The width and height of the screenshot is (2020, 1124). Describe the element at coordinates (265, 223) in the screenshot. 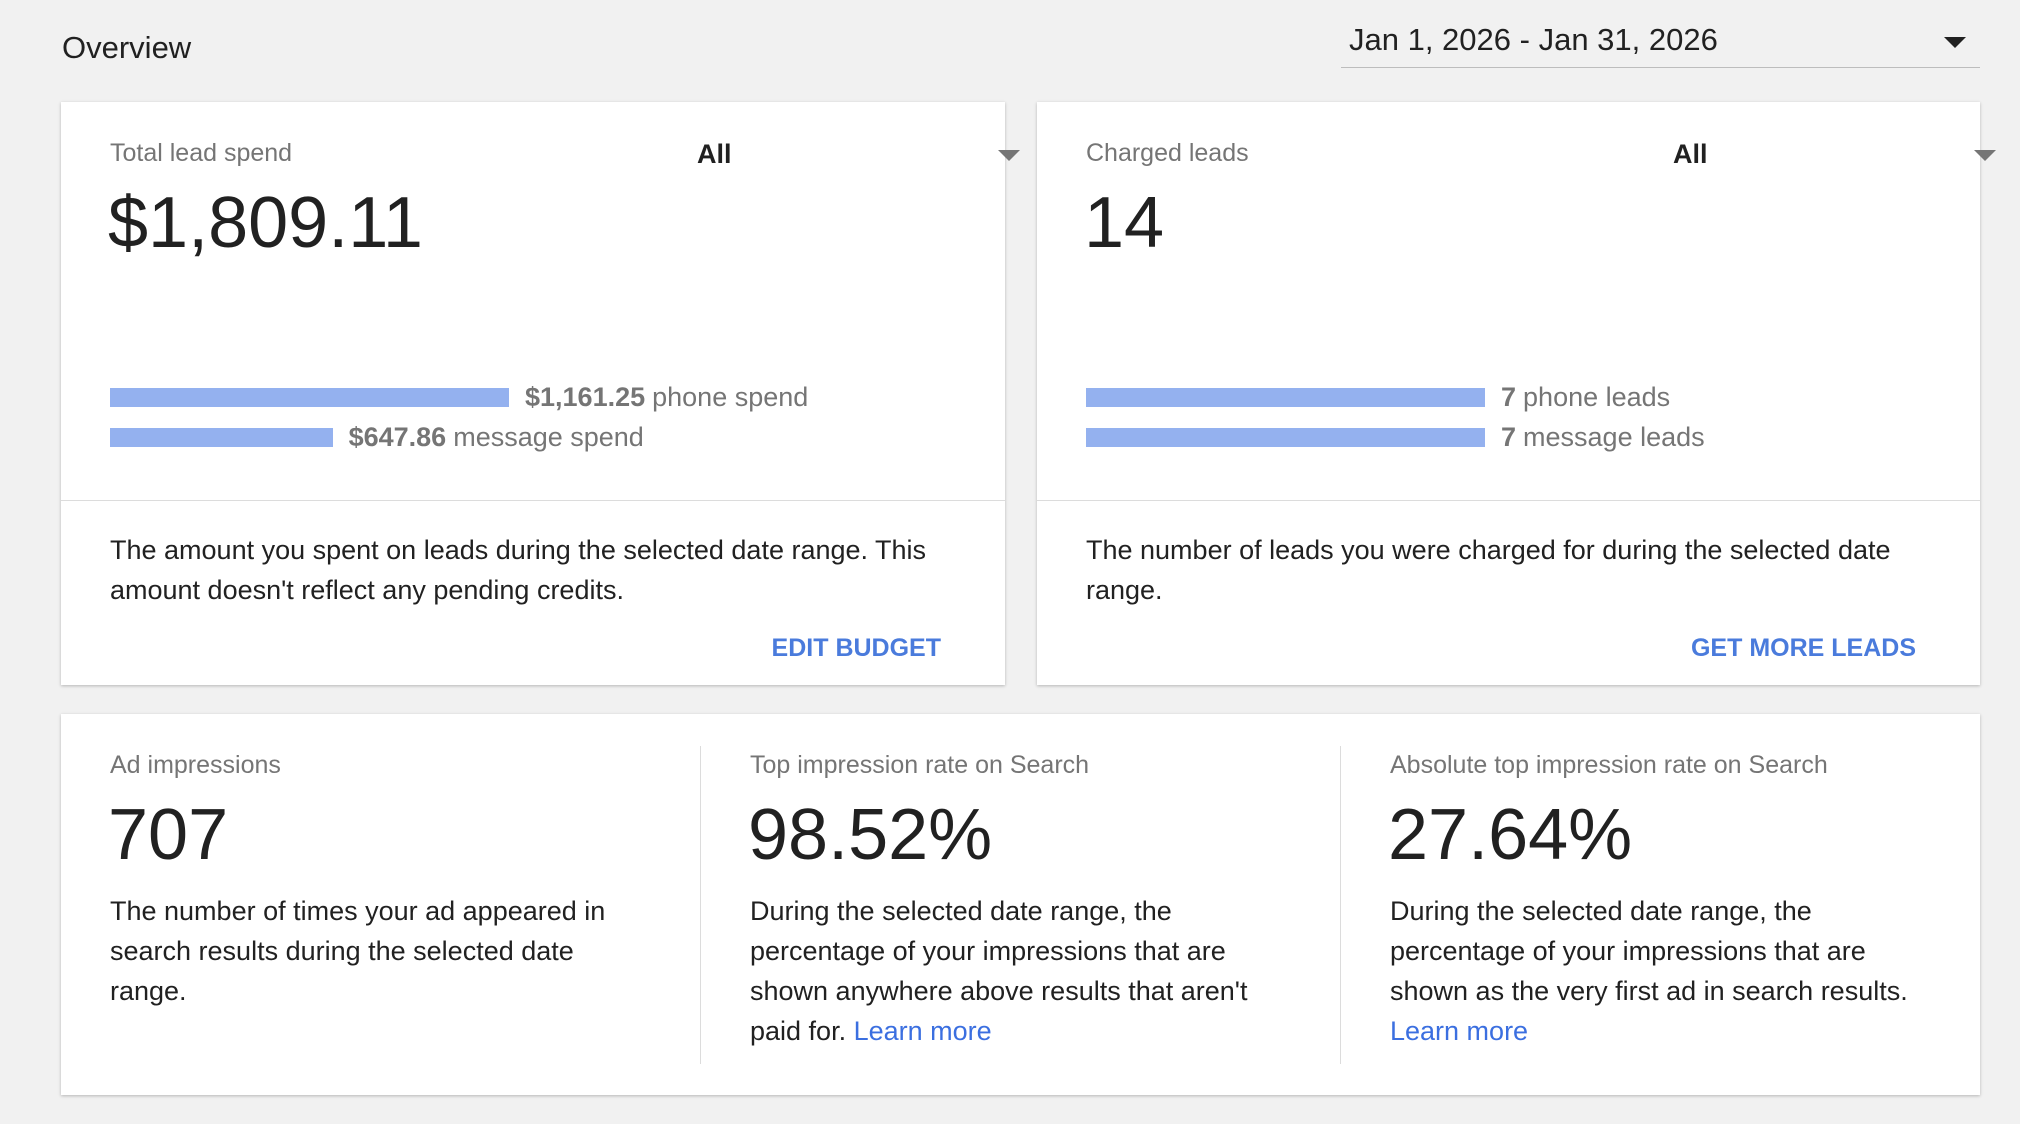

I see `total-value: $1,809.11` at that location.